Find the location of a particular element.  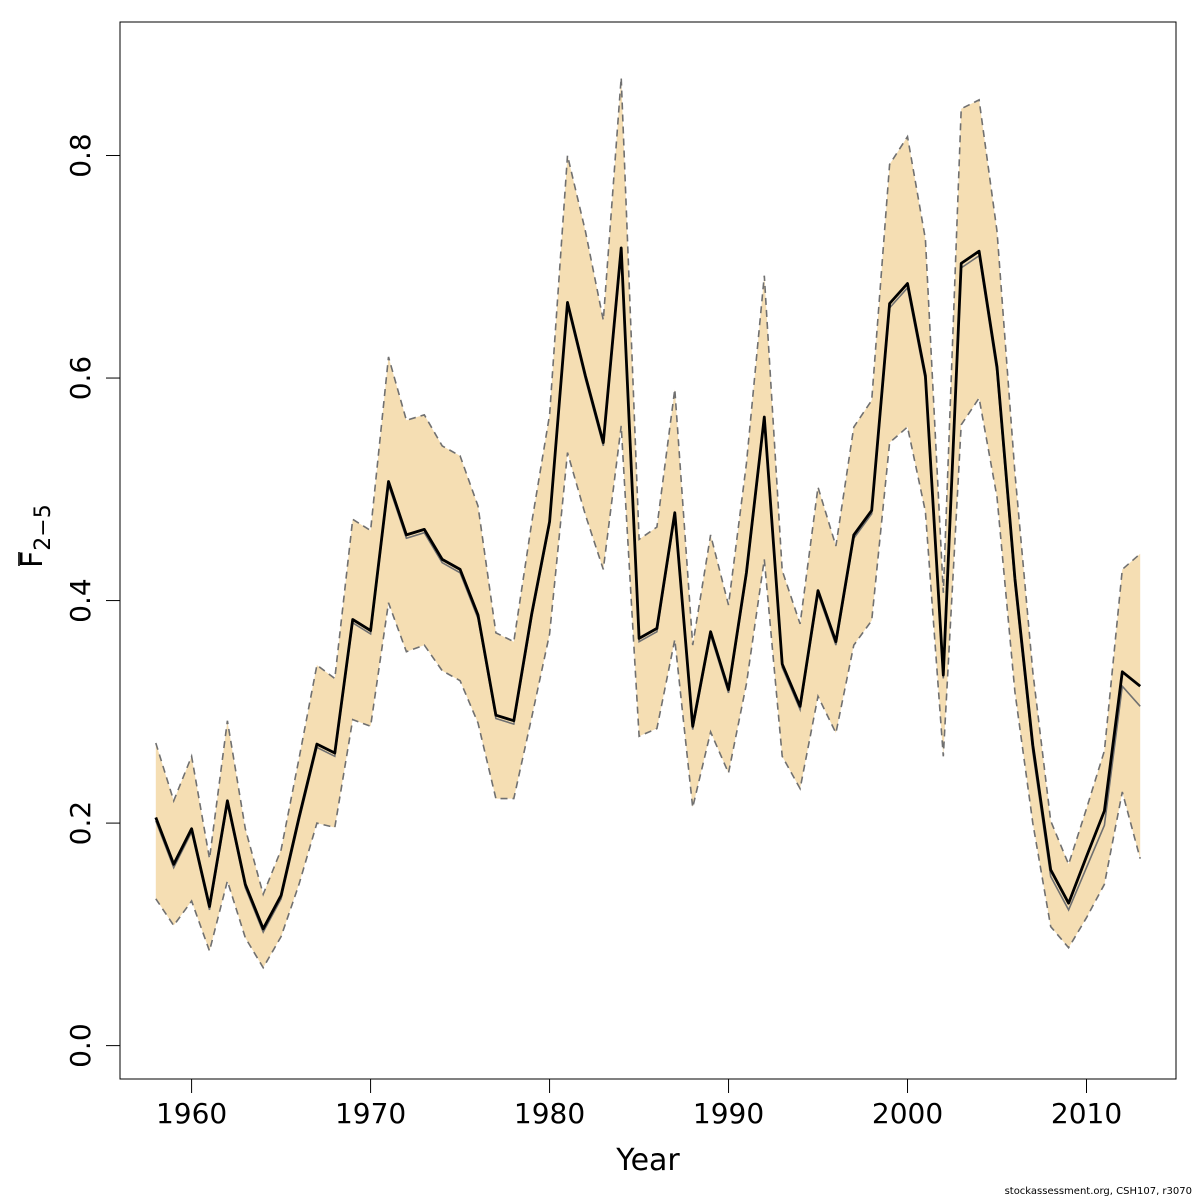

y-tick-label: 0.8 is located at coordinates (80, 155).